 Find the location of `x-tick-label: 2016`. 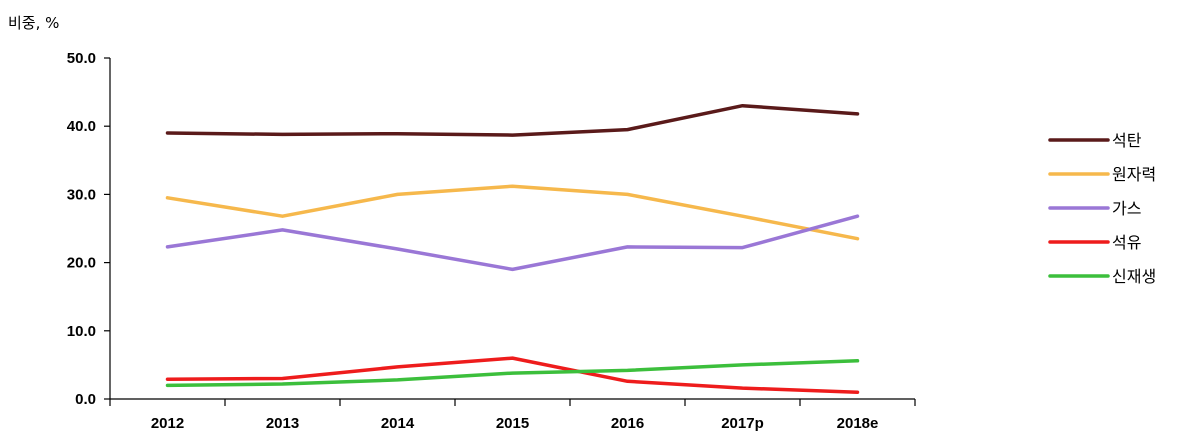

x-tick-label: 2016 is located at coordinates (627, 423).